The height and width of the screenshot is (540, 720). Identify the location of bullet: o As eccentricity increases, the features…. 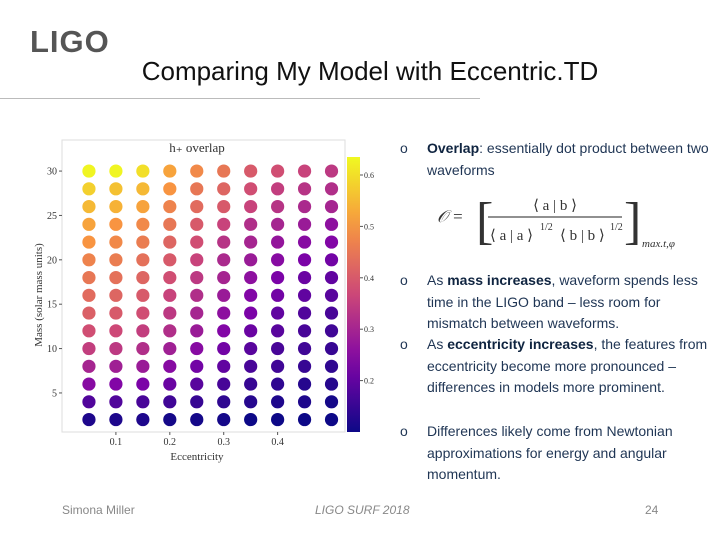
(556, 366).